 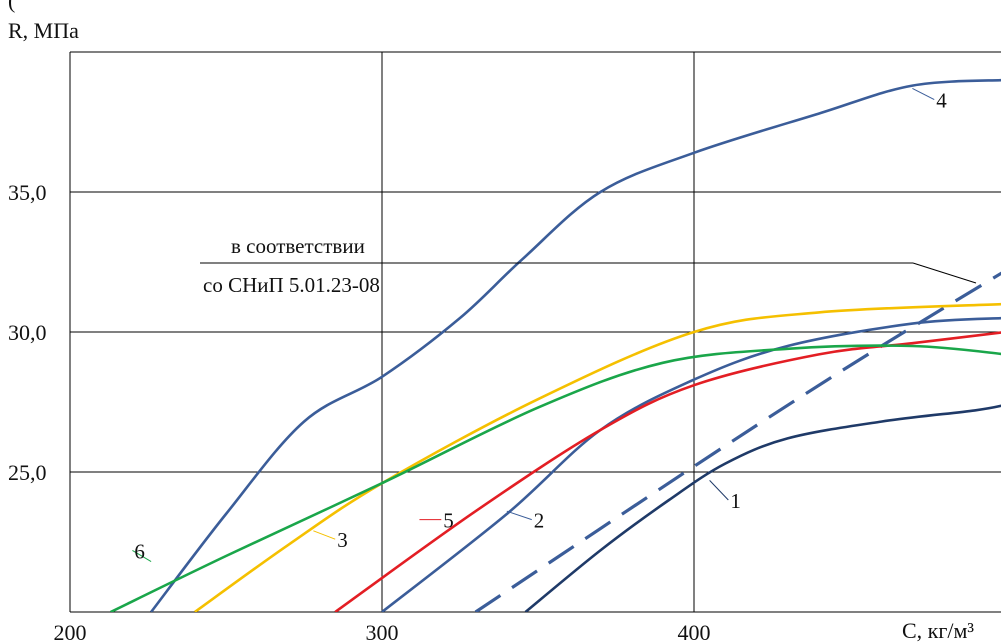 What do you see at coordinates (291, 285) in the screenshot?
I see `annotation-line-2: со СНиП 5.01.23-08` at bounding box center [291, 285].